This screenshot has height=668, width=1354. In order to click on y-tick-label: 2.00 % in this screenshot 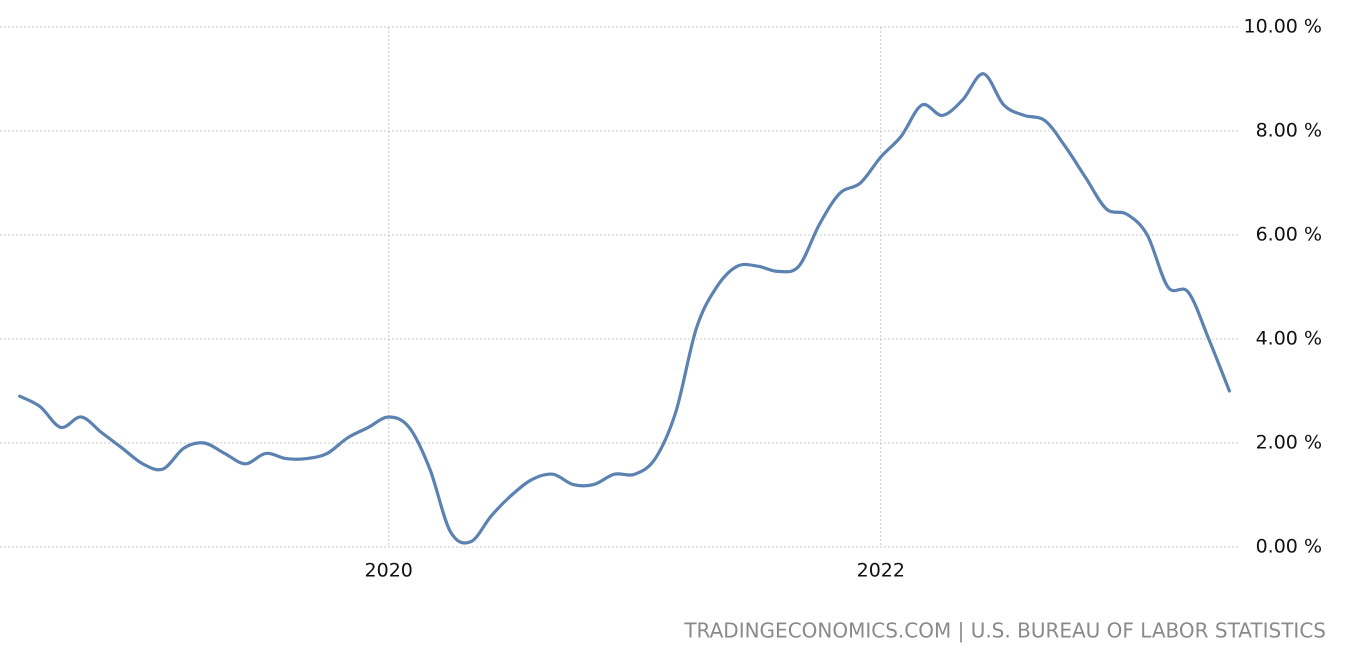, I will do `click(1289, 443)`.